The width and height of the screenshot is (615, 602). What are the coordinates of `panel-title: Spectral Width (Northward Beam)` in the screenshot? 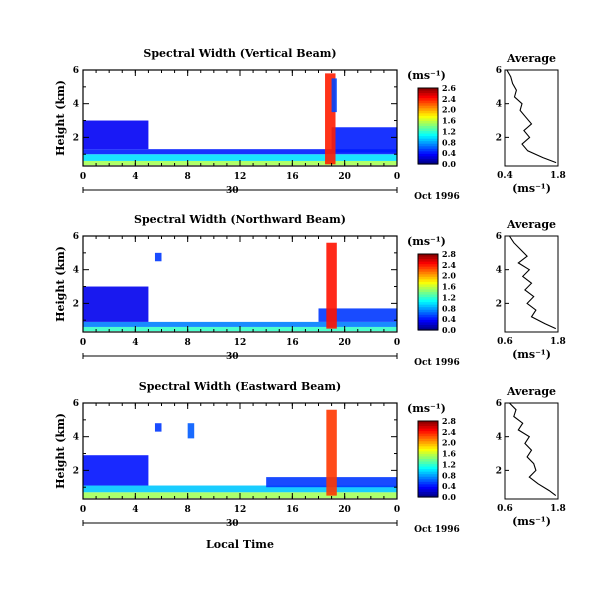 It's located at (240, 219).